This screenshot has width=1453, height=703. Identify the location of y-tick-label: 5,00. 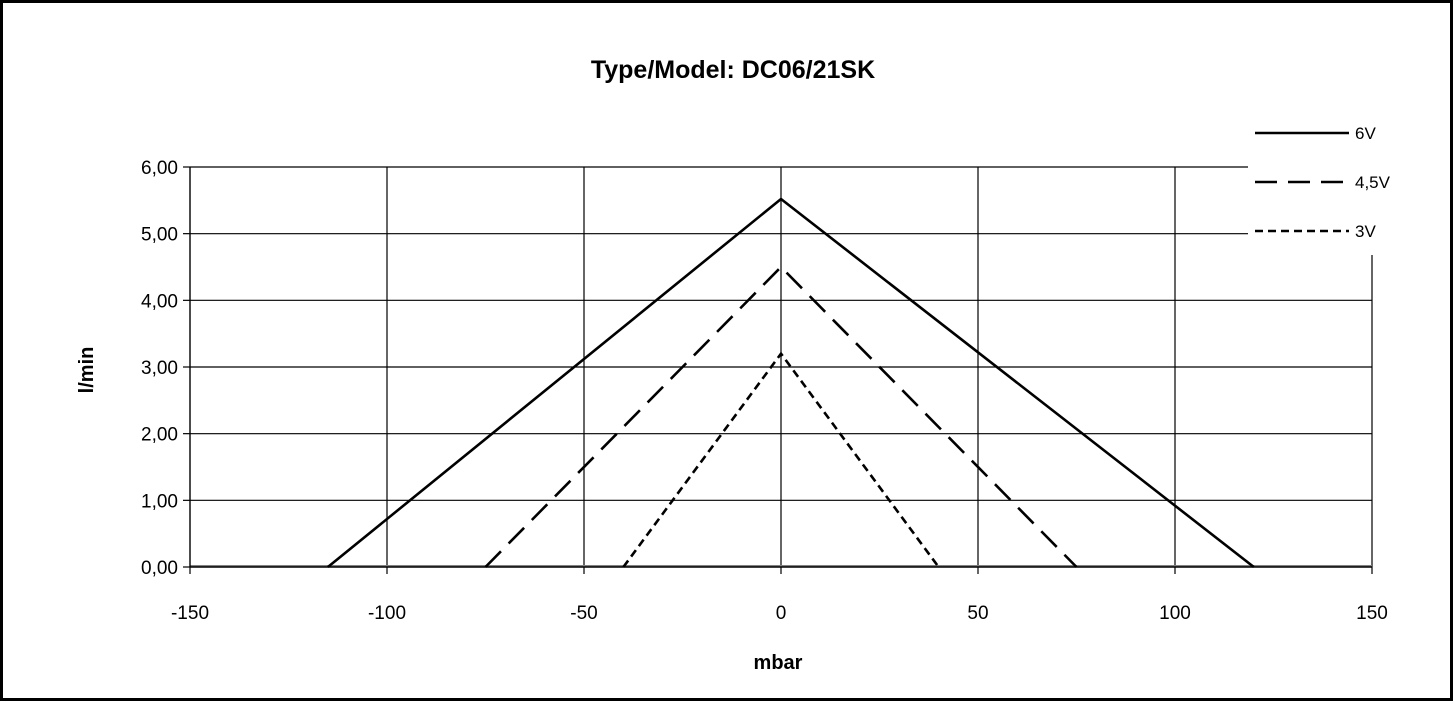
(159, 235).